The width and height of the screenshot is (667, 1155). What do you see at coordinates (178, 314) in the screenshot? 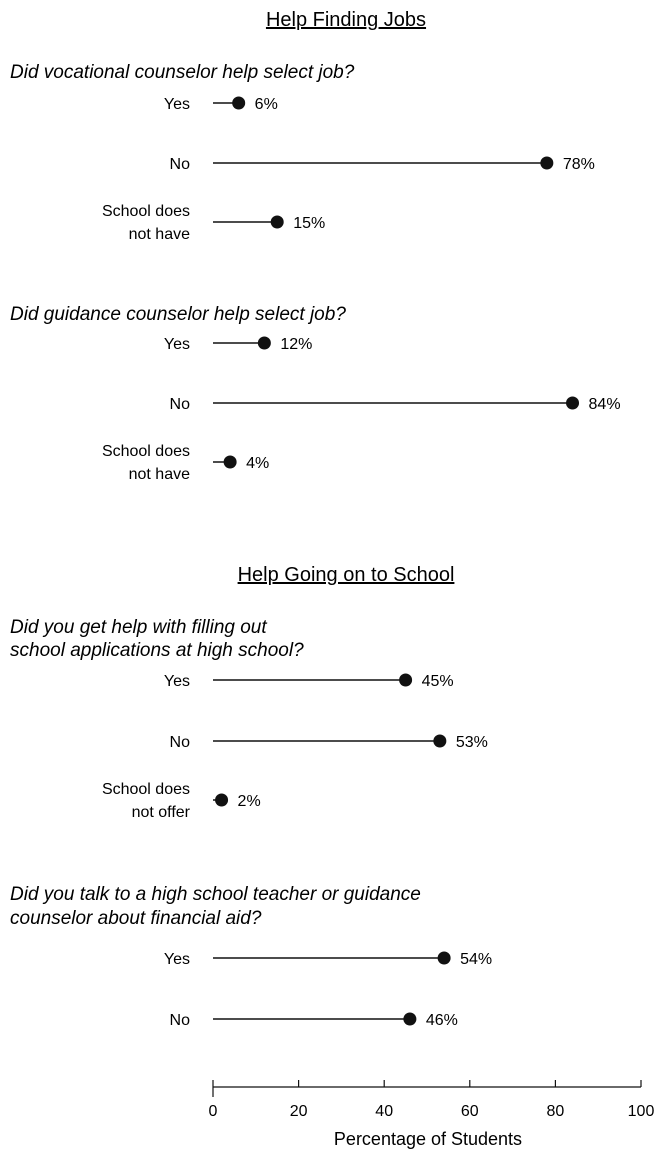
I see `question-text: Did guidance counselor help select job?` at bounding box center [178, 314].